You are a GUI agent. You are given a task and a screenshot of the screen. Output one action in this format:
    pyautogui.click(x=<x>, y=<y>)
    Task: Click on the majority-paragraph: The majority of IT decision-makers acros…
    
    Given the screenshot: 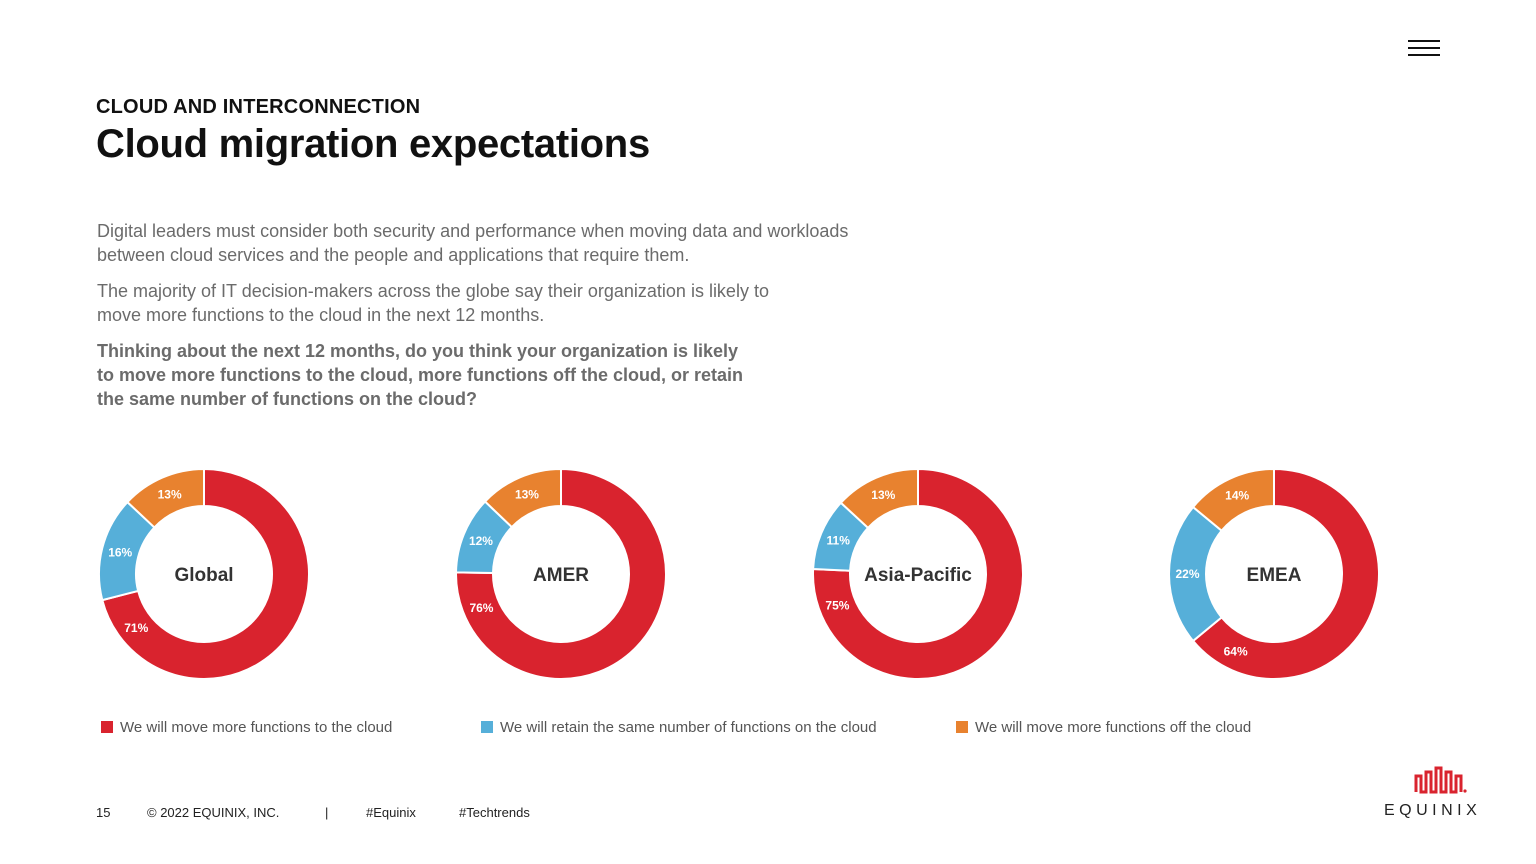 What is the action you would take?
    pyautogui.click(x=433, y=303)
    